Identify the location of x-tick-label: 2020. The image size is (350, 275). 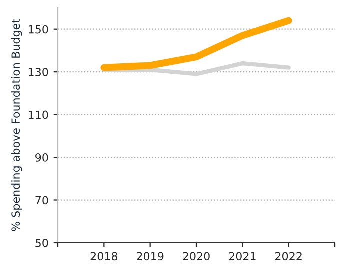
(196, 256).